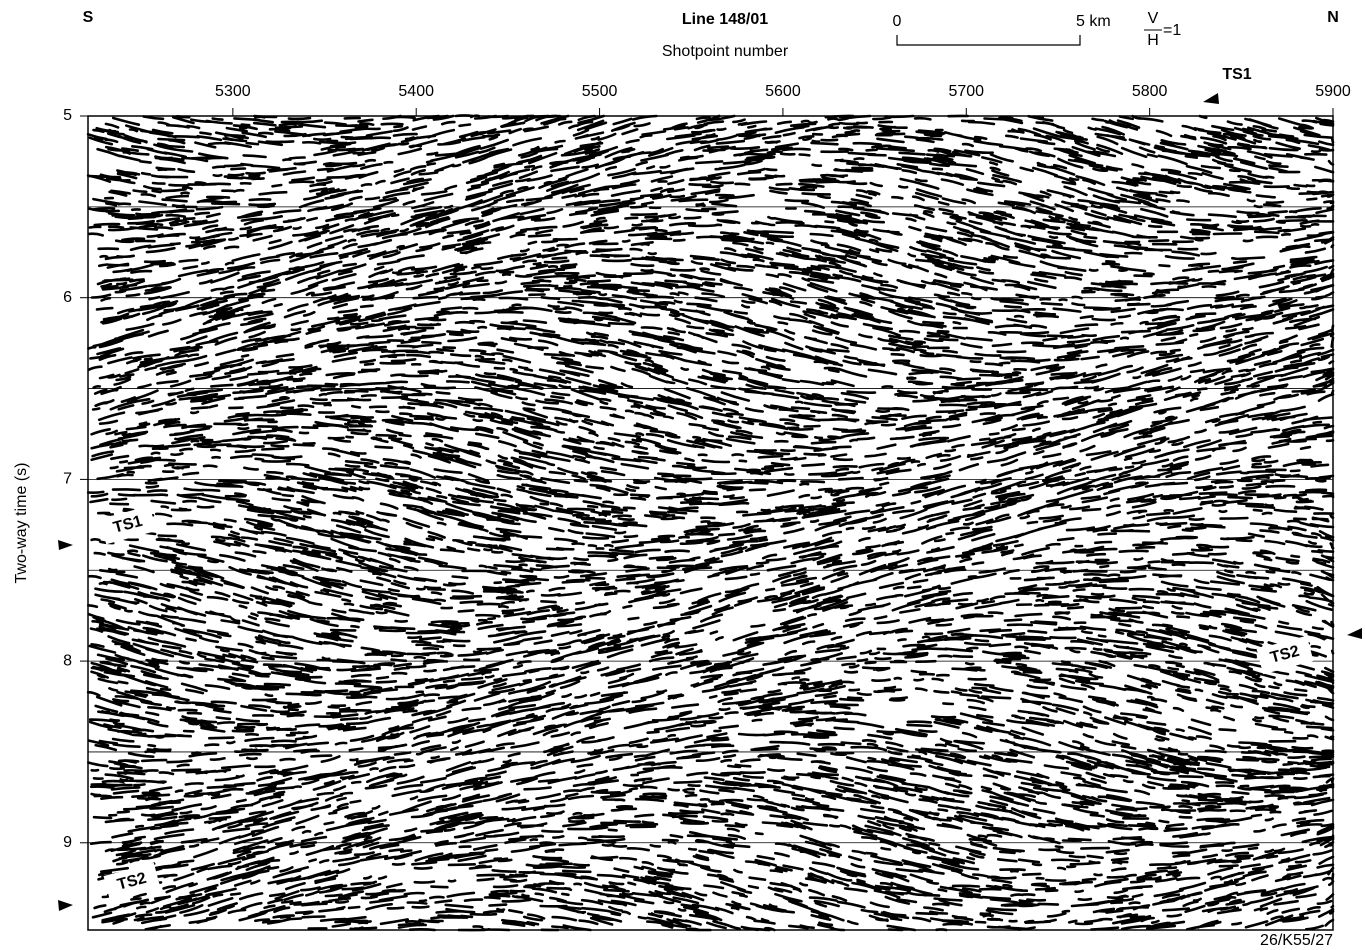 This screenshot has width=1365, height=950. What do you see at coordinates (1333, 17) in the screenshot?
I see `direction-north: N` at bounding box center [1333, 17].